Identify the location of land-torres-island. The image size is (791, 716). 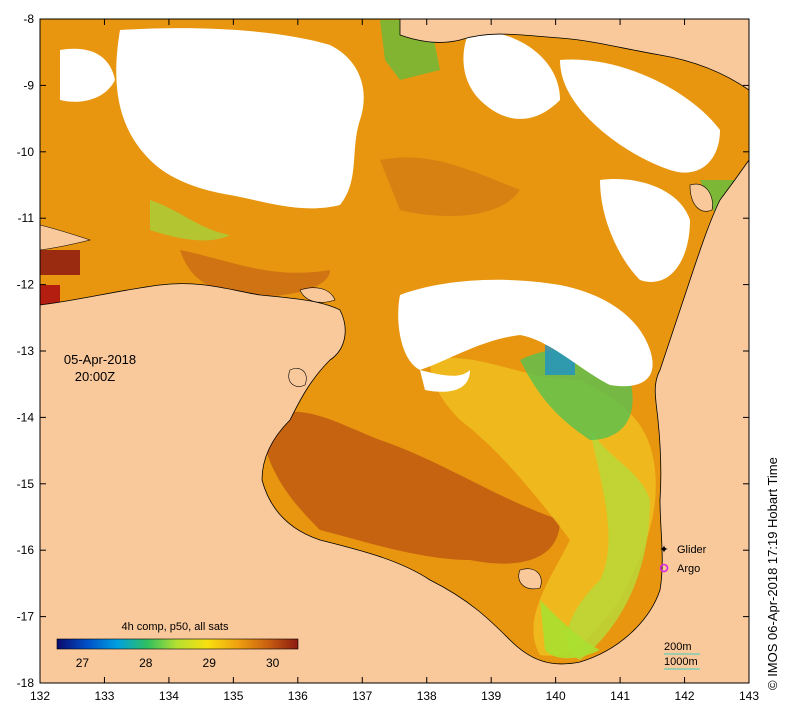
(701, 197).